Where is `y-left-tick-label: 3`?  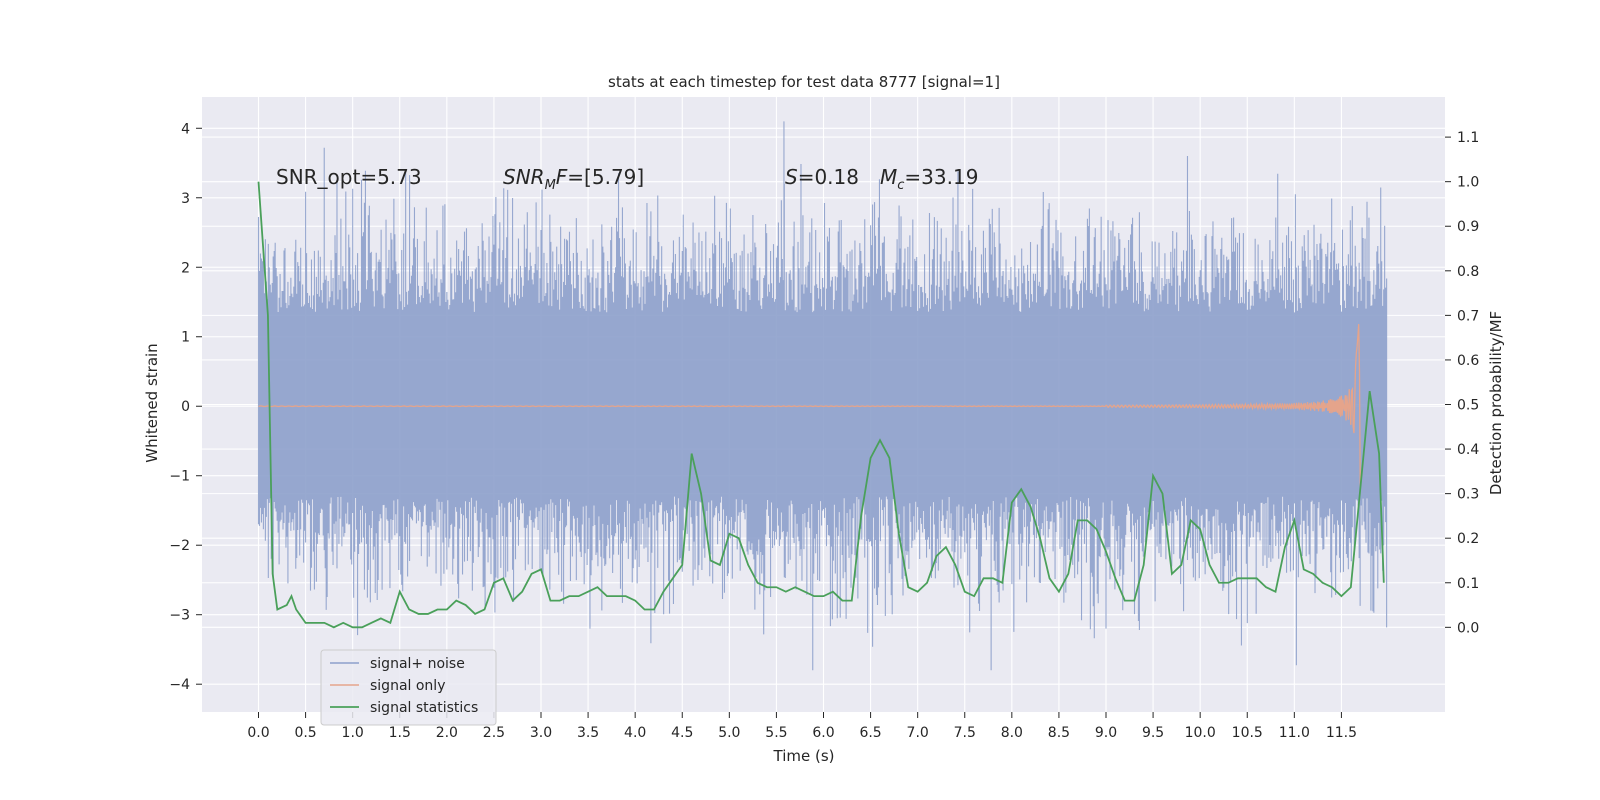 y-left-tick-label: 3 is located at coordinates (185, 199).